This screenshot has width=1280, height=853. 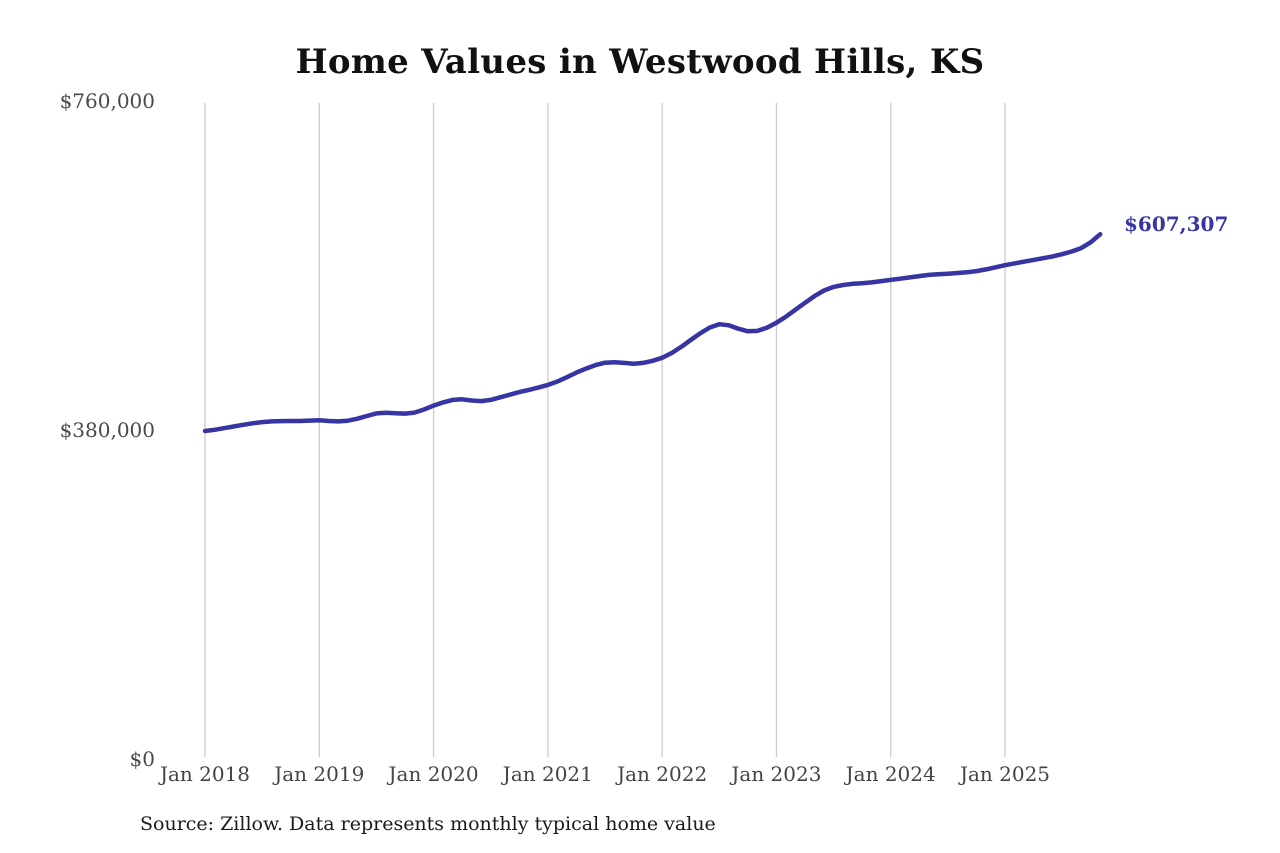 I want to click on x-axis-tick-label: Jan 2020, so click(x=433, y=774).